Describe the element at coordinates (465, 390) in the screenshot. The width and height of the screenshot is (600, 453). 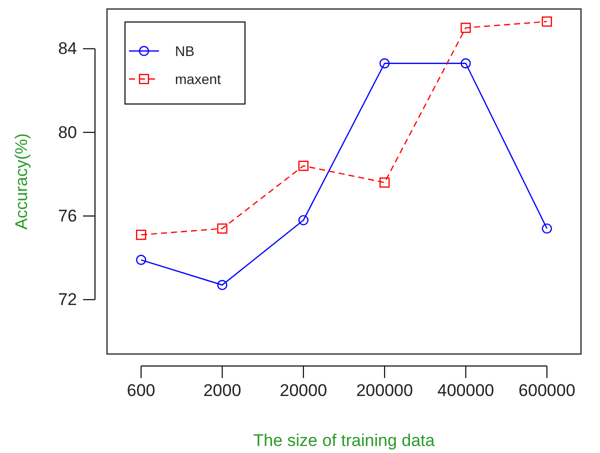
I see `x-tick-label: 400000` at that location.